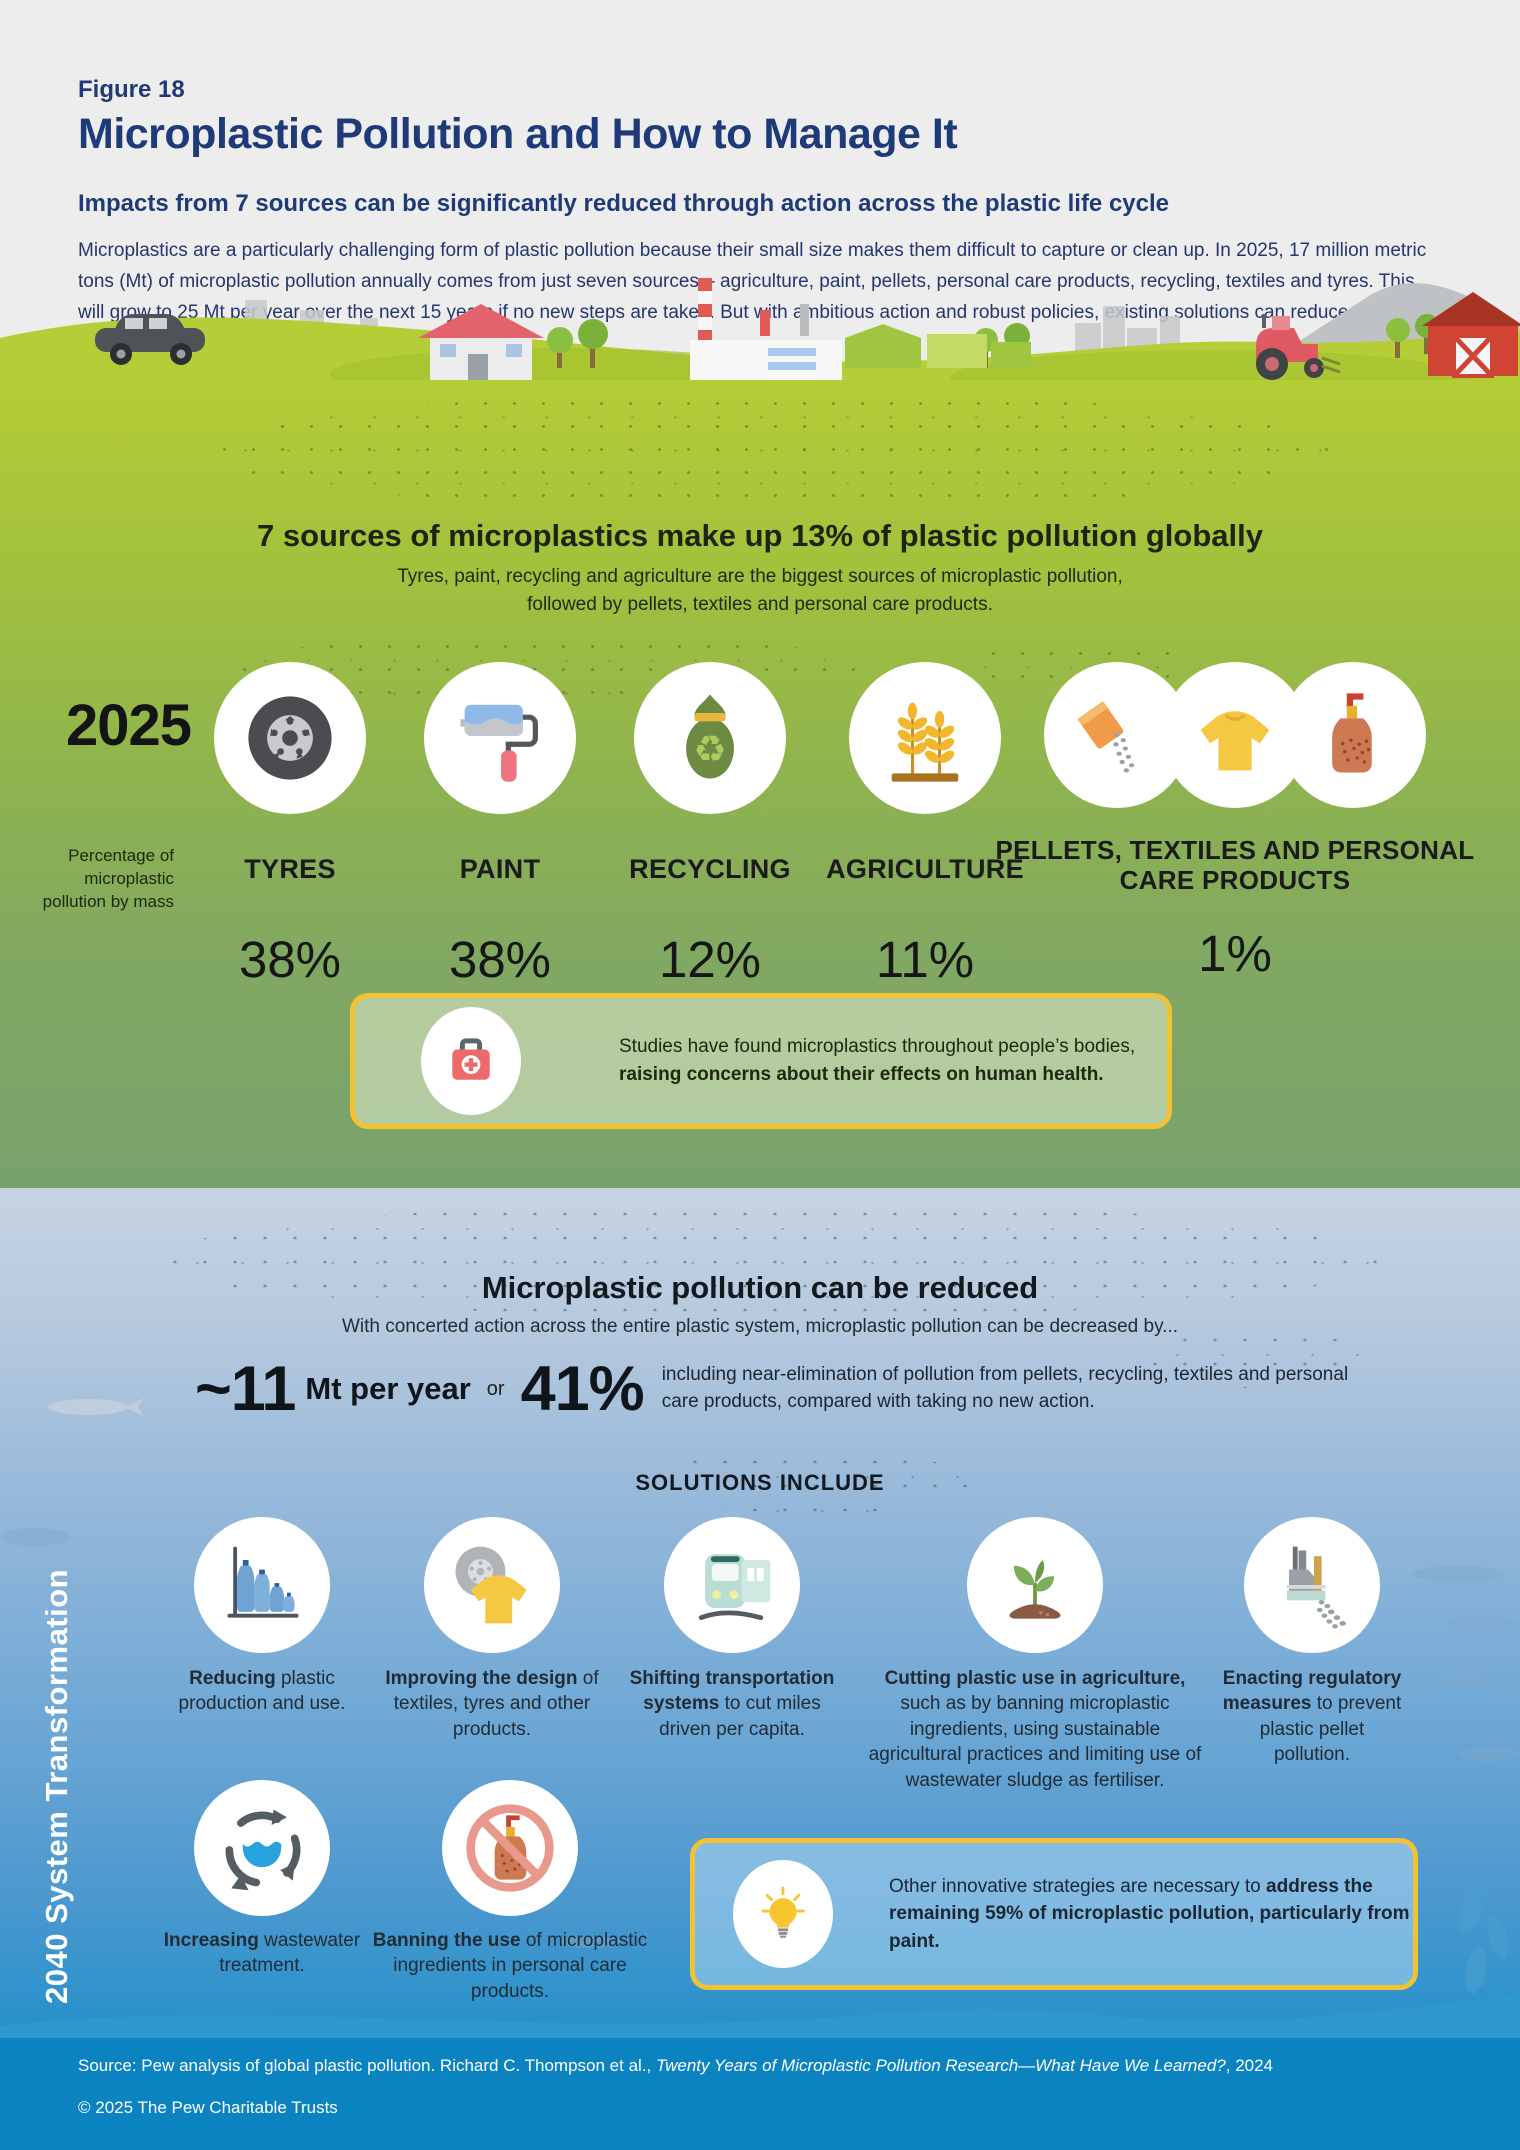  What do you see at coordinates (760, 1482) in the screenshot?
I see `solutions-heading: SOLUTIONS INCLUDE` at bounding box center [760, 1482].